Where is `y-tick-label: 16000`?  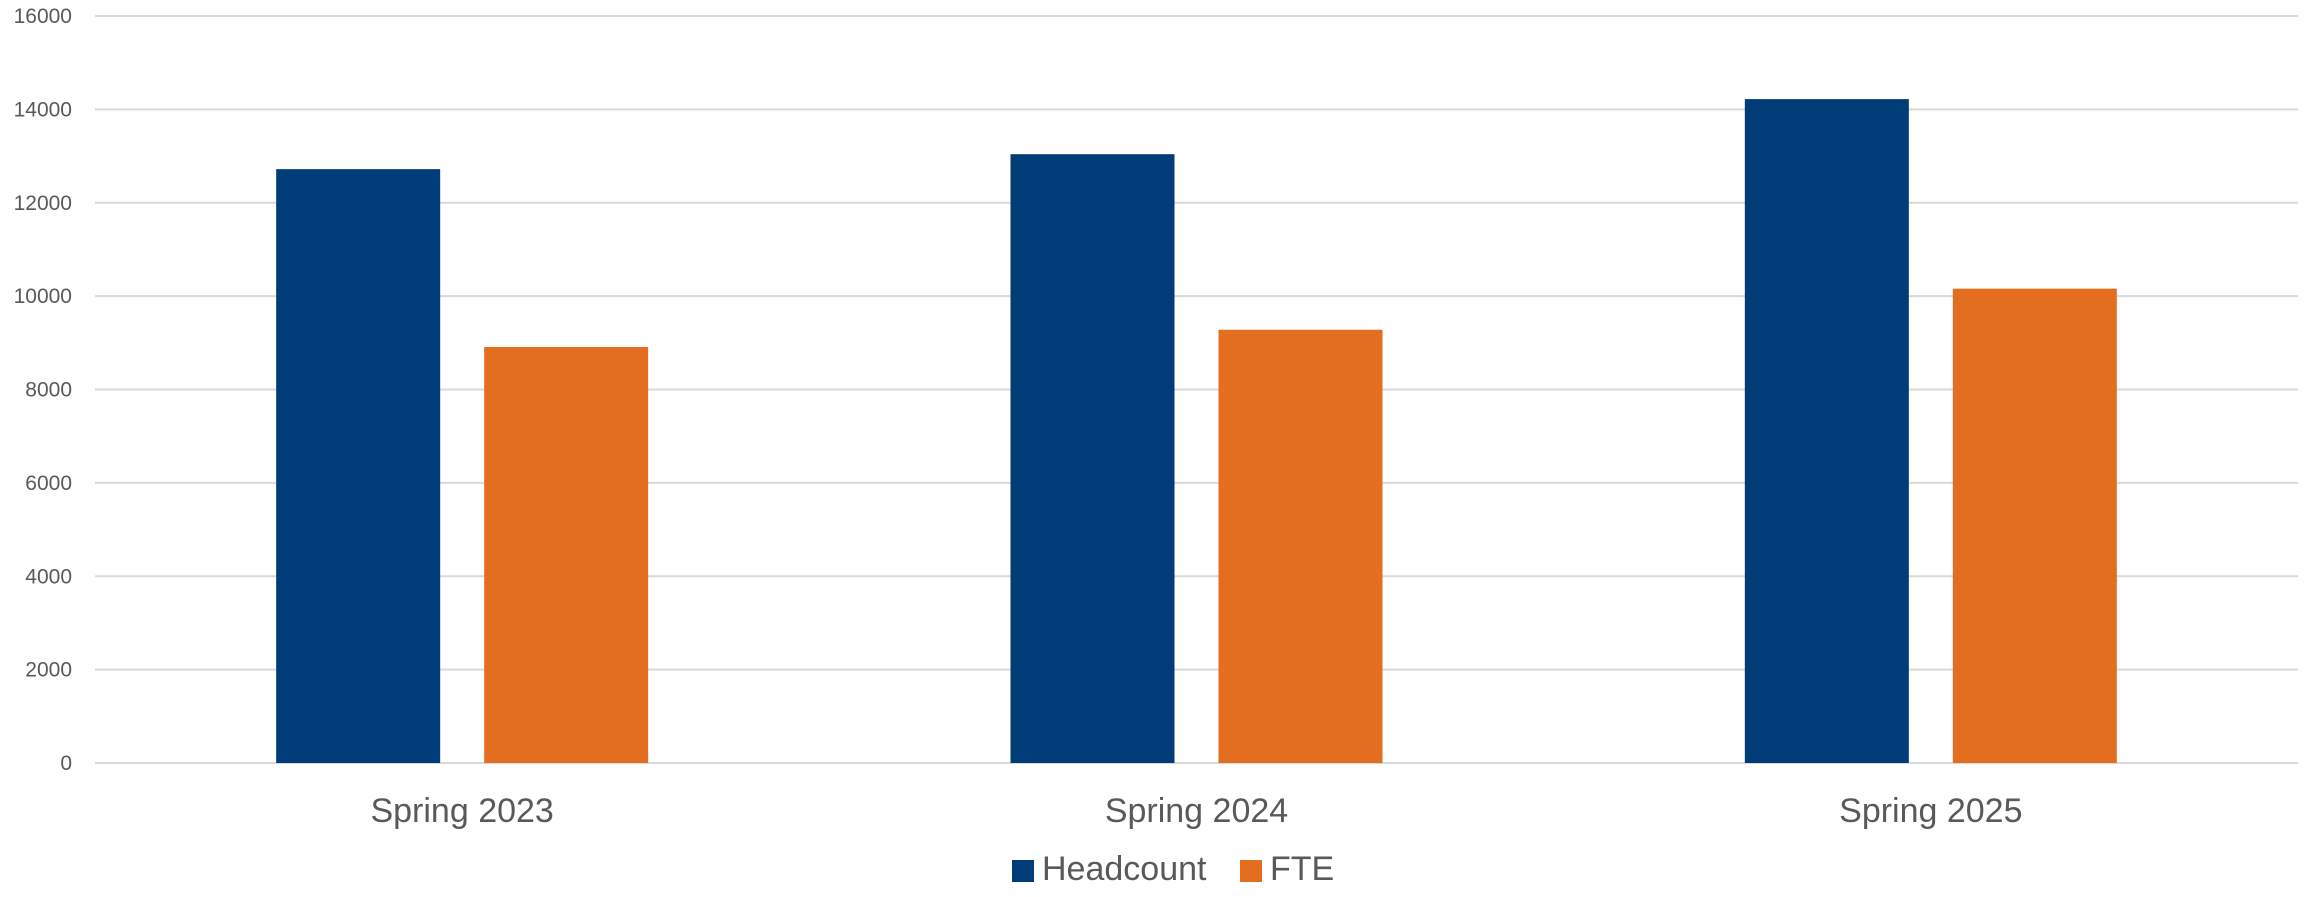 y-tick-label: 16000 is located at coordinates (43, 16).